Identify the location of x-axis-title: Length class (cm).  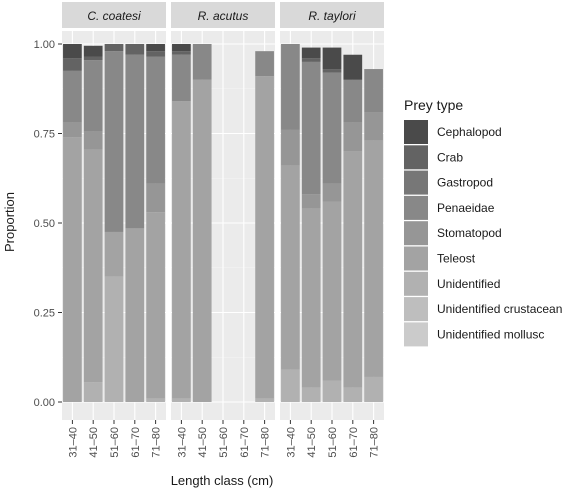
(222, 480).